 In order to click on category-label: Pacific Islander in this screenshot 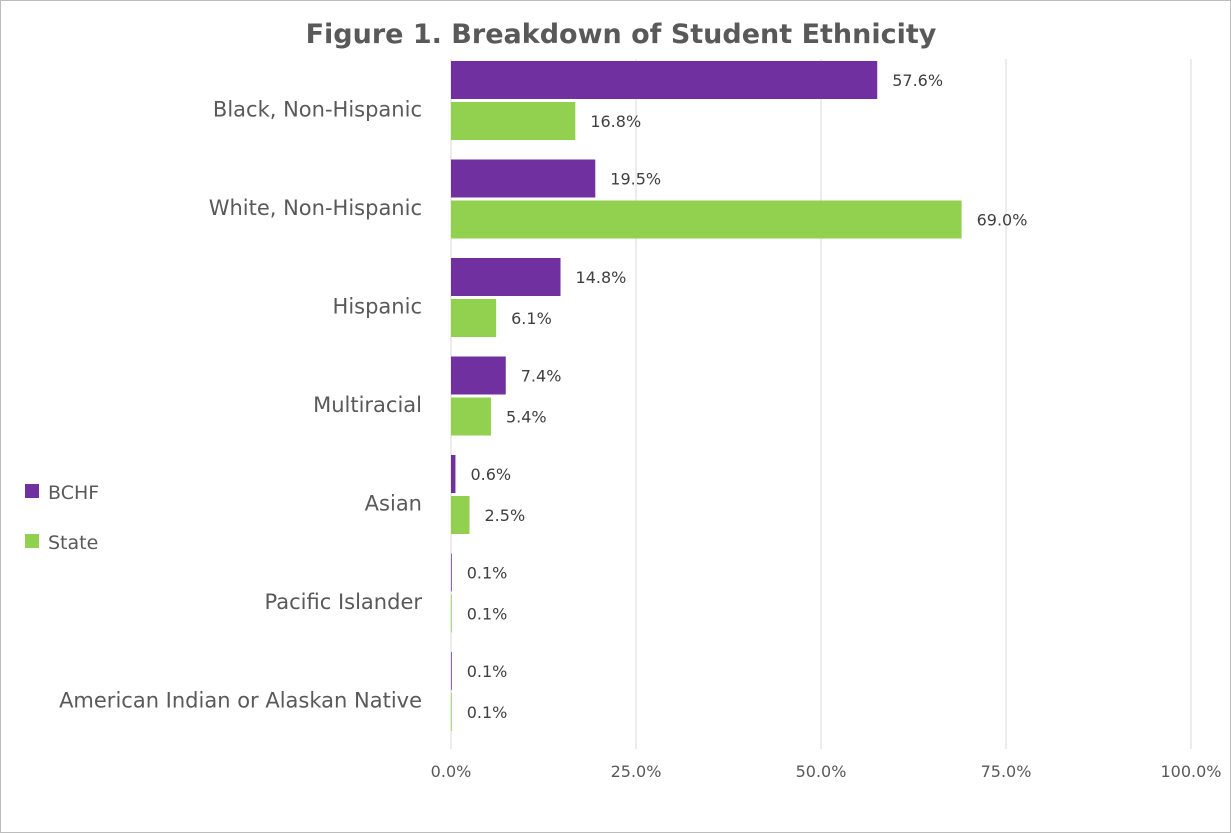, I will do `click(344, 602)`.